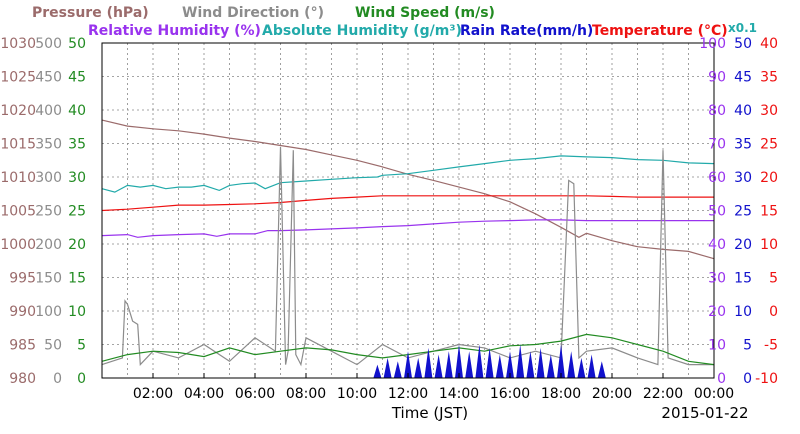 This screenshot has height=434, width=800. What do you see at coordinates (717, 245) in the screenshot?
I see `humidity-tick-label: 40` at bounding box center [717, 245].